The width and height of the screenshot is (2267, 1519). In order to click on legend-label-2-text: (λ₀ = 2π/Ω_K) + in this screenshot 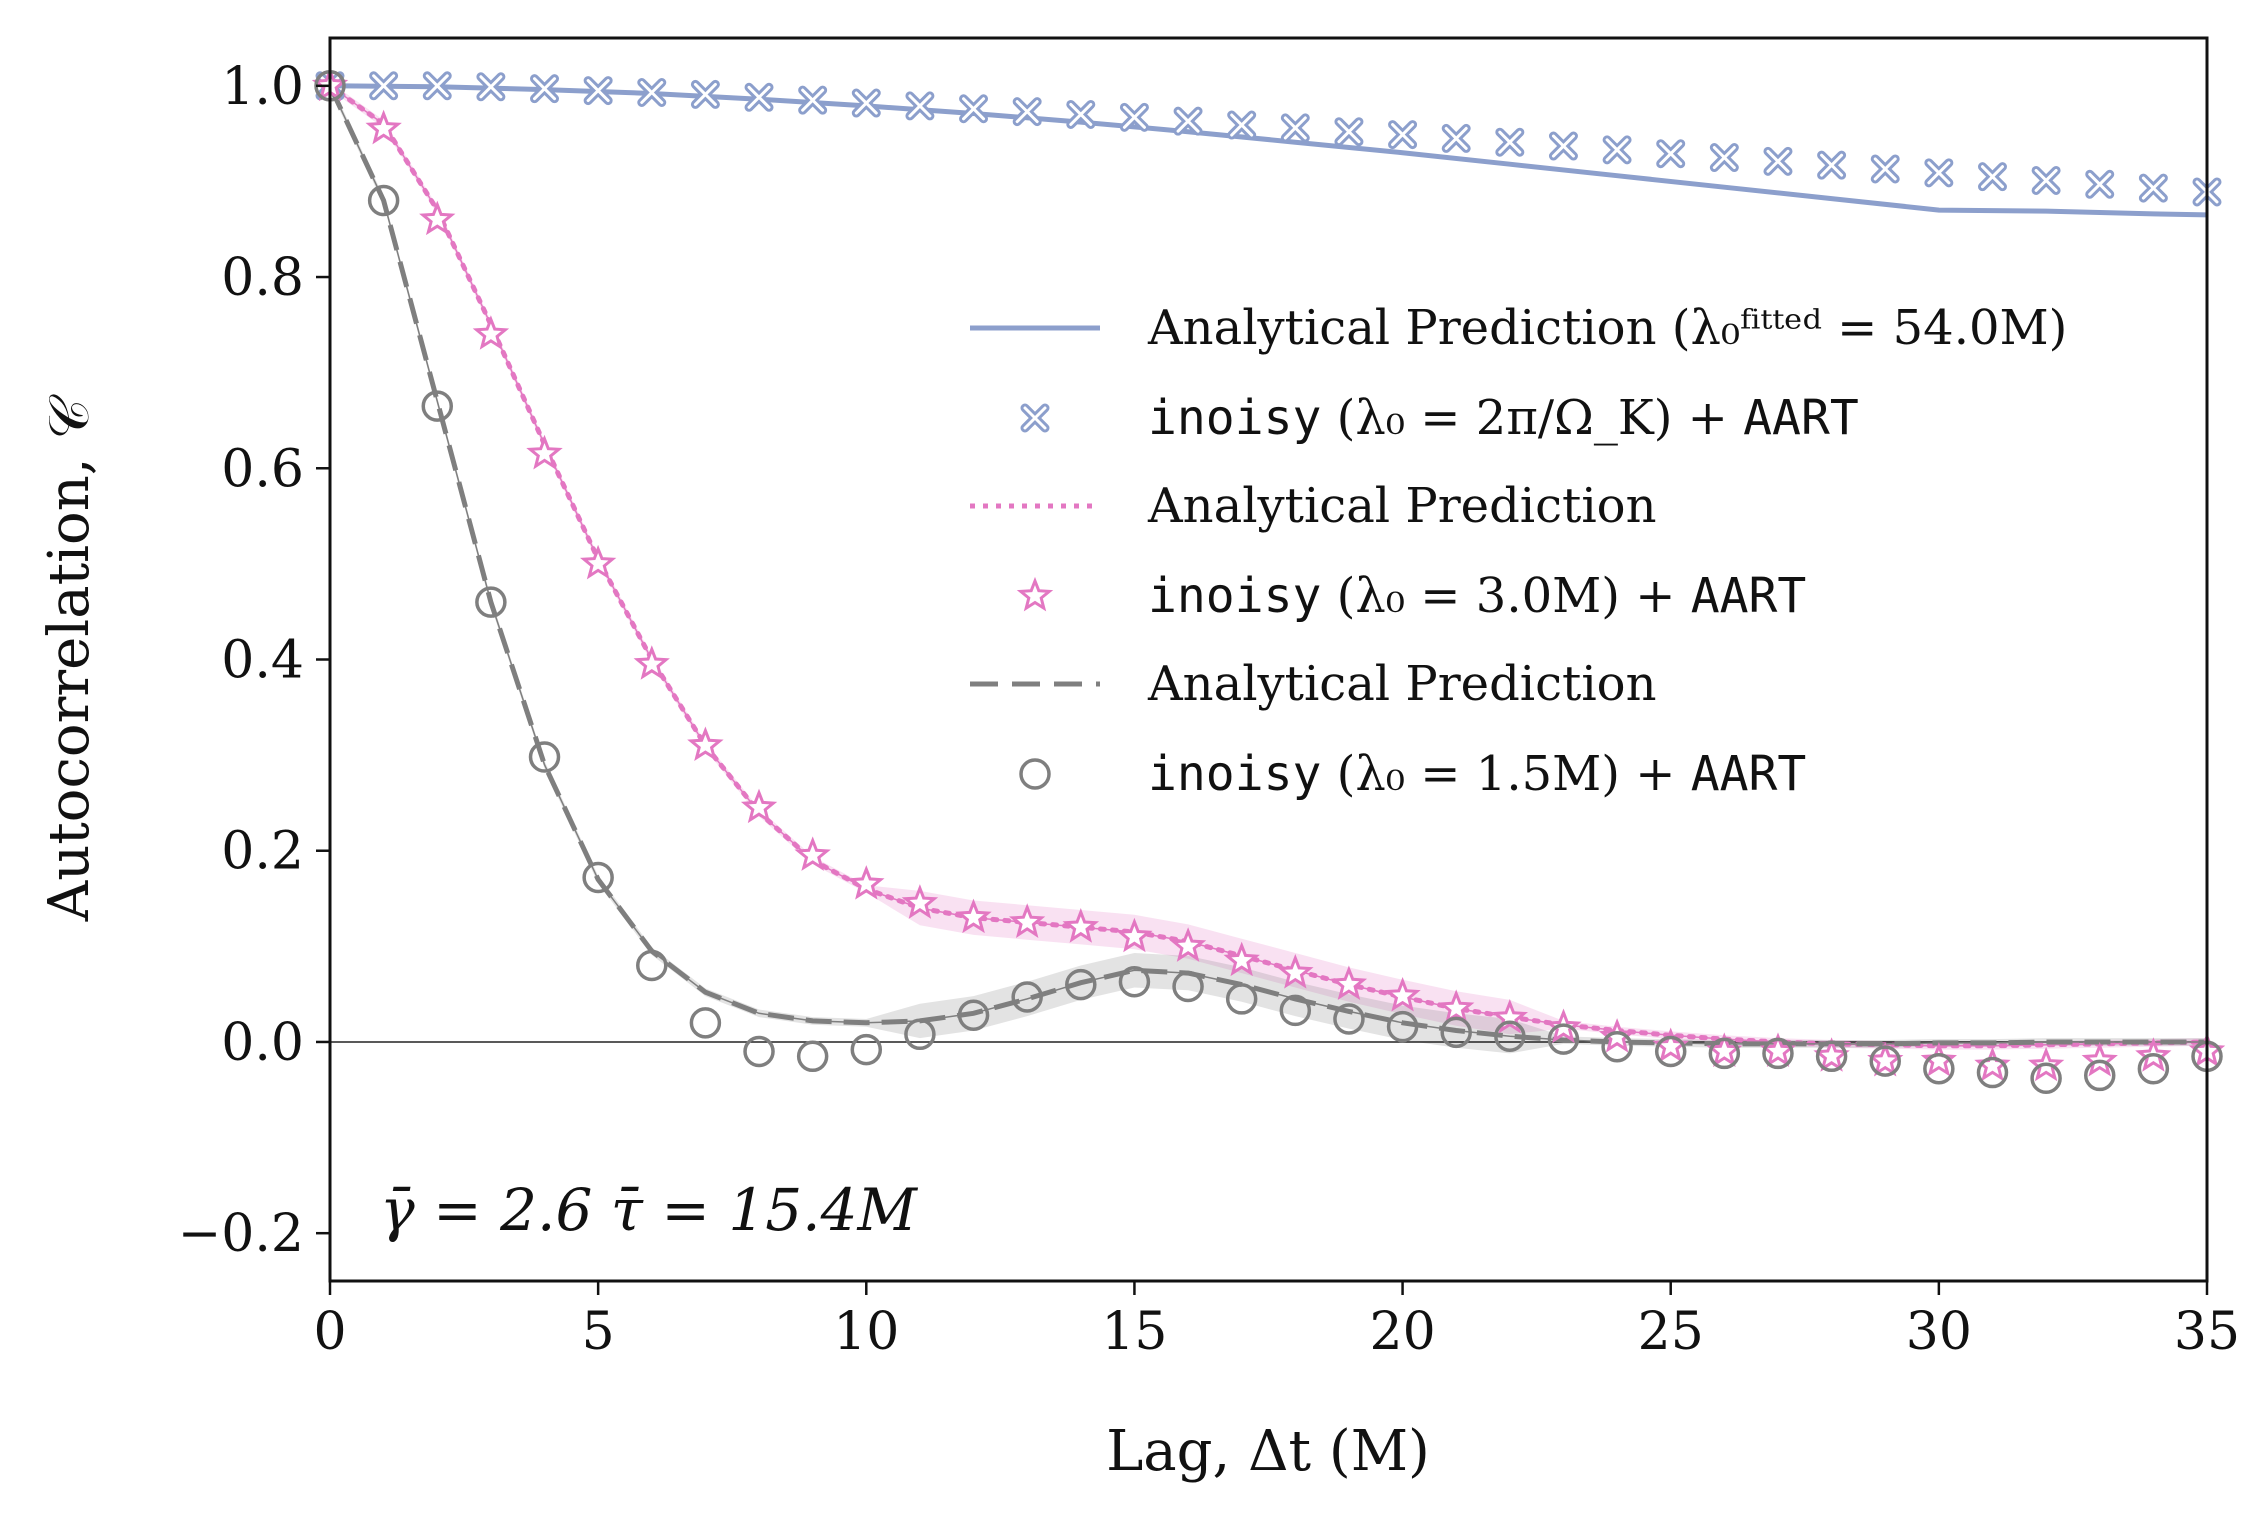, I will do `click(1532, 418)`.